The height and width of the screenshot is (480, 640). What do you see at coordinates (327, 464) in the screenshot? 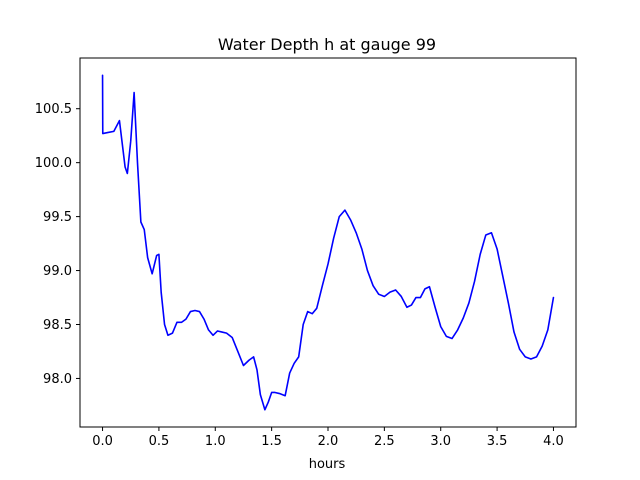
I see `x-axis-label: hours` at bounding box center [327, 464].